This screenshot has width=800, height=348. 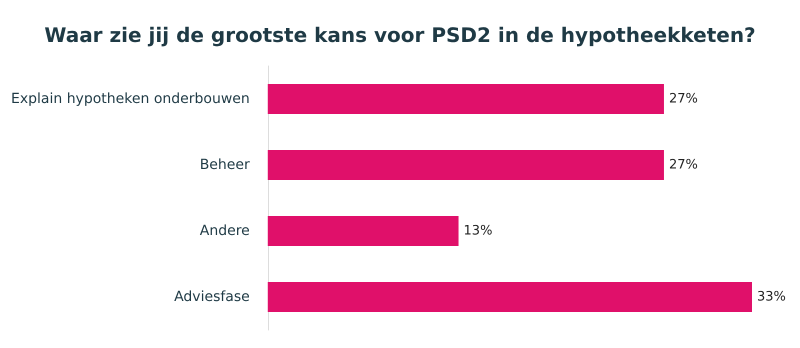 I want to click on data-label: 33%, so click(x=771, y=297).